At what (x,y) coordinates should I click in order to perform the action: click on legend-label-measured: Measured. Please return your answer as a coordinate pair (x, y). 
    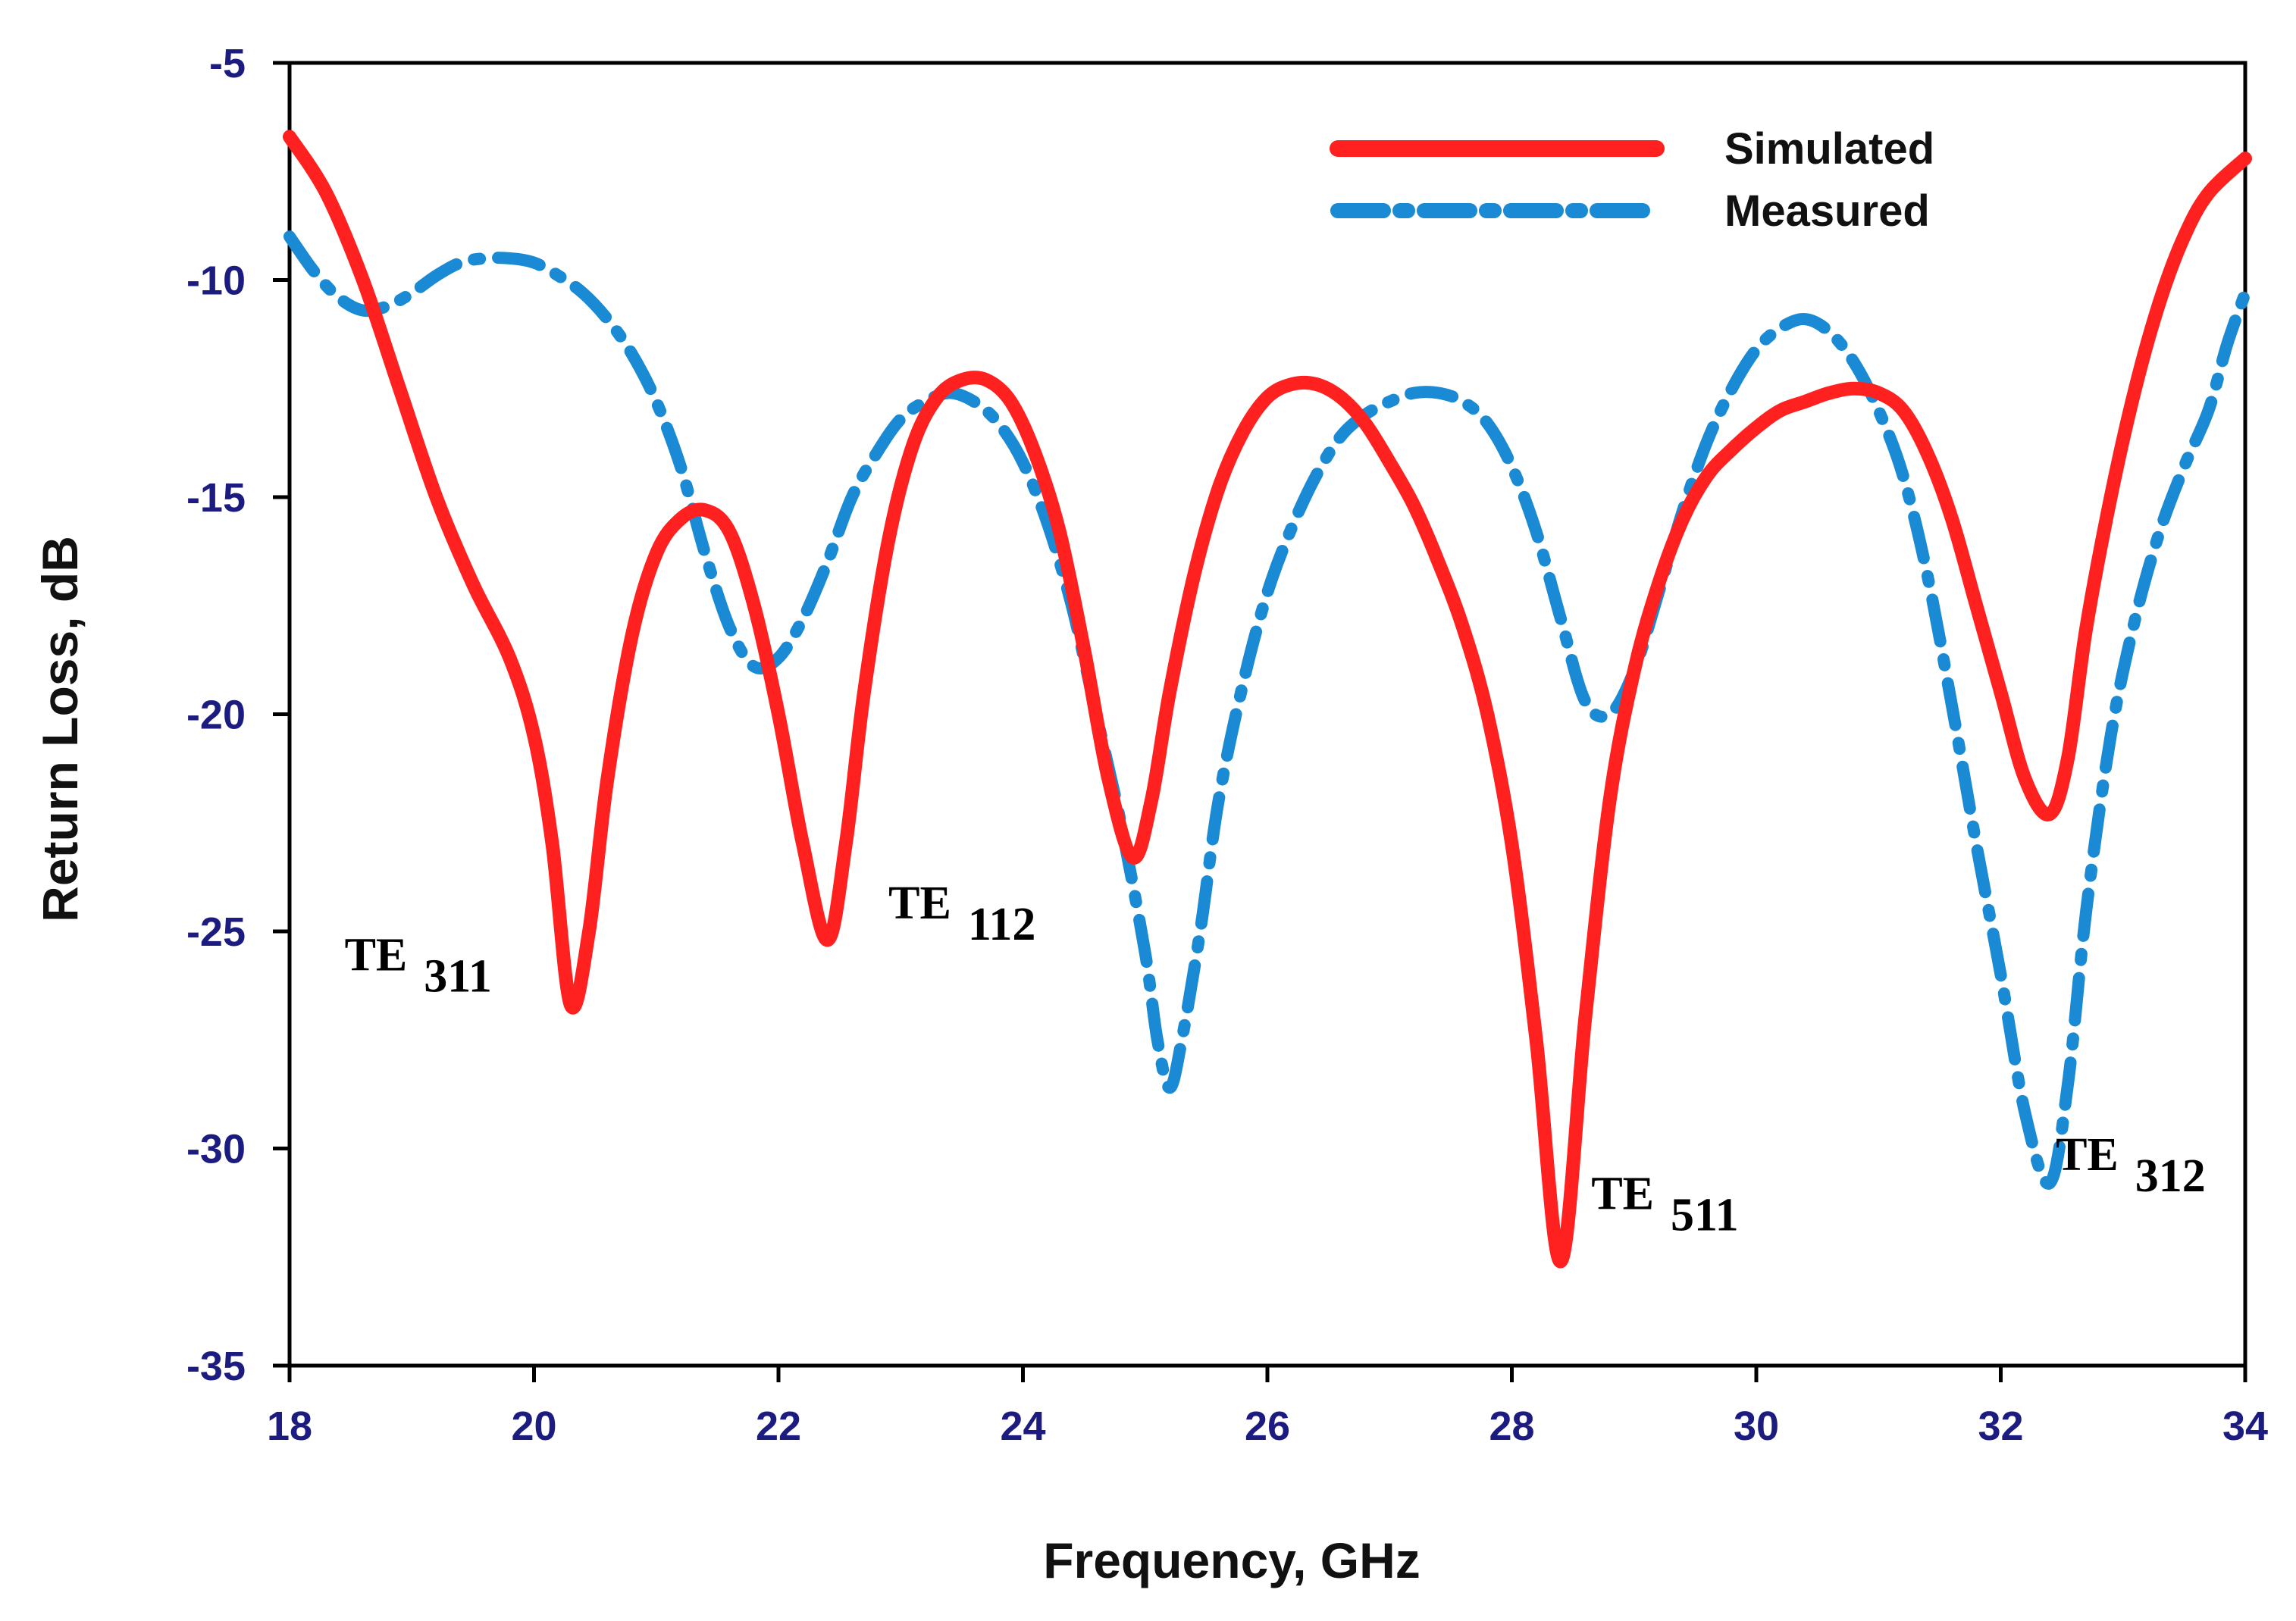
    Looking at the image, I should click on (1827, 211).